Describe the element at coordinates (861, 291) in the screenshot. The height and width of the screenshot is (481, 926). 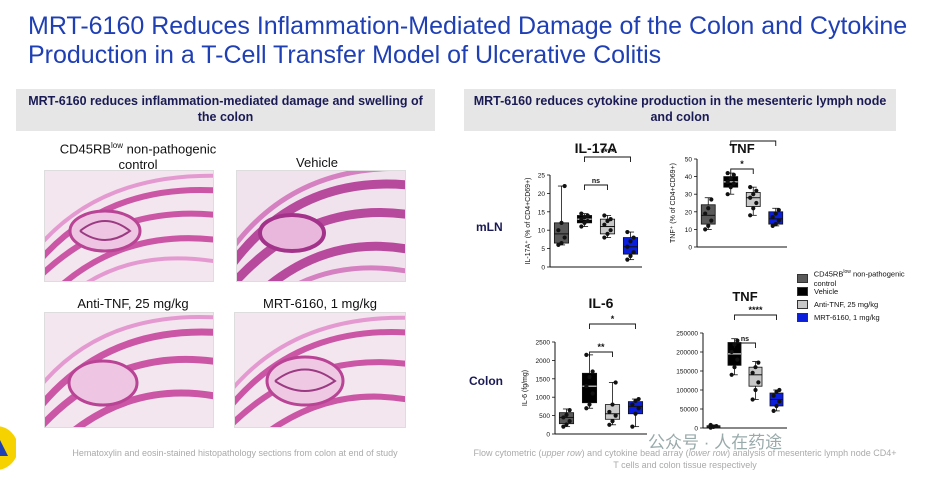
I see `legend-item: Vehicle` at that location.